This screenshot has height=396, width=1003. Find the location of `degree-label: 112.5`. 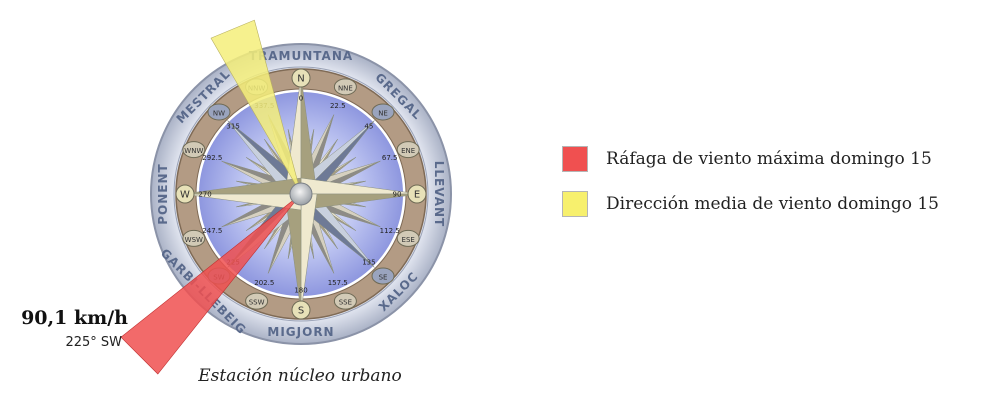

degree-label: 112.5 is located at coordinates (390, 231).